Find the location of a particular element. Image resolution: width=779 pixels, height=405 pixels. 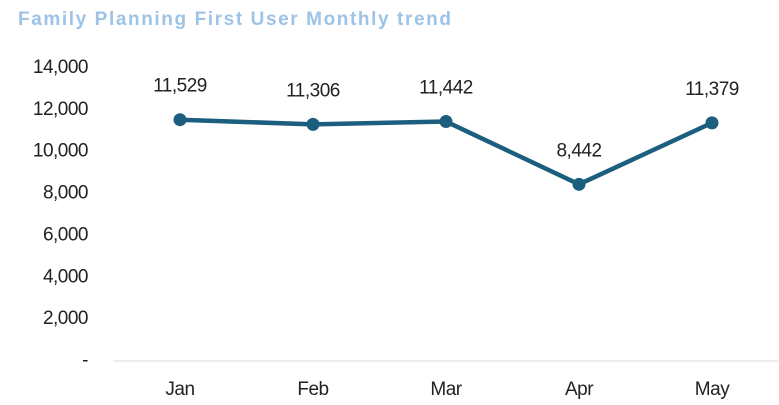

y-tick-label: 2,000 is located at coordinates (65, 318).